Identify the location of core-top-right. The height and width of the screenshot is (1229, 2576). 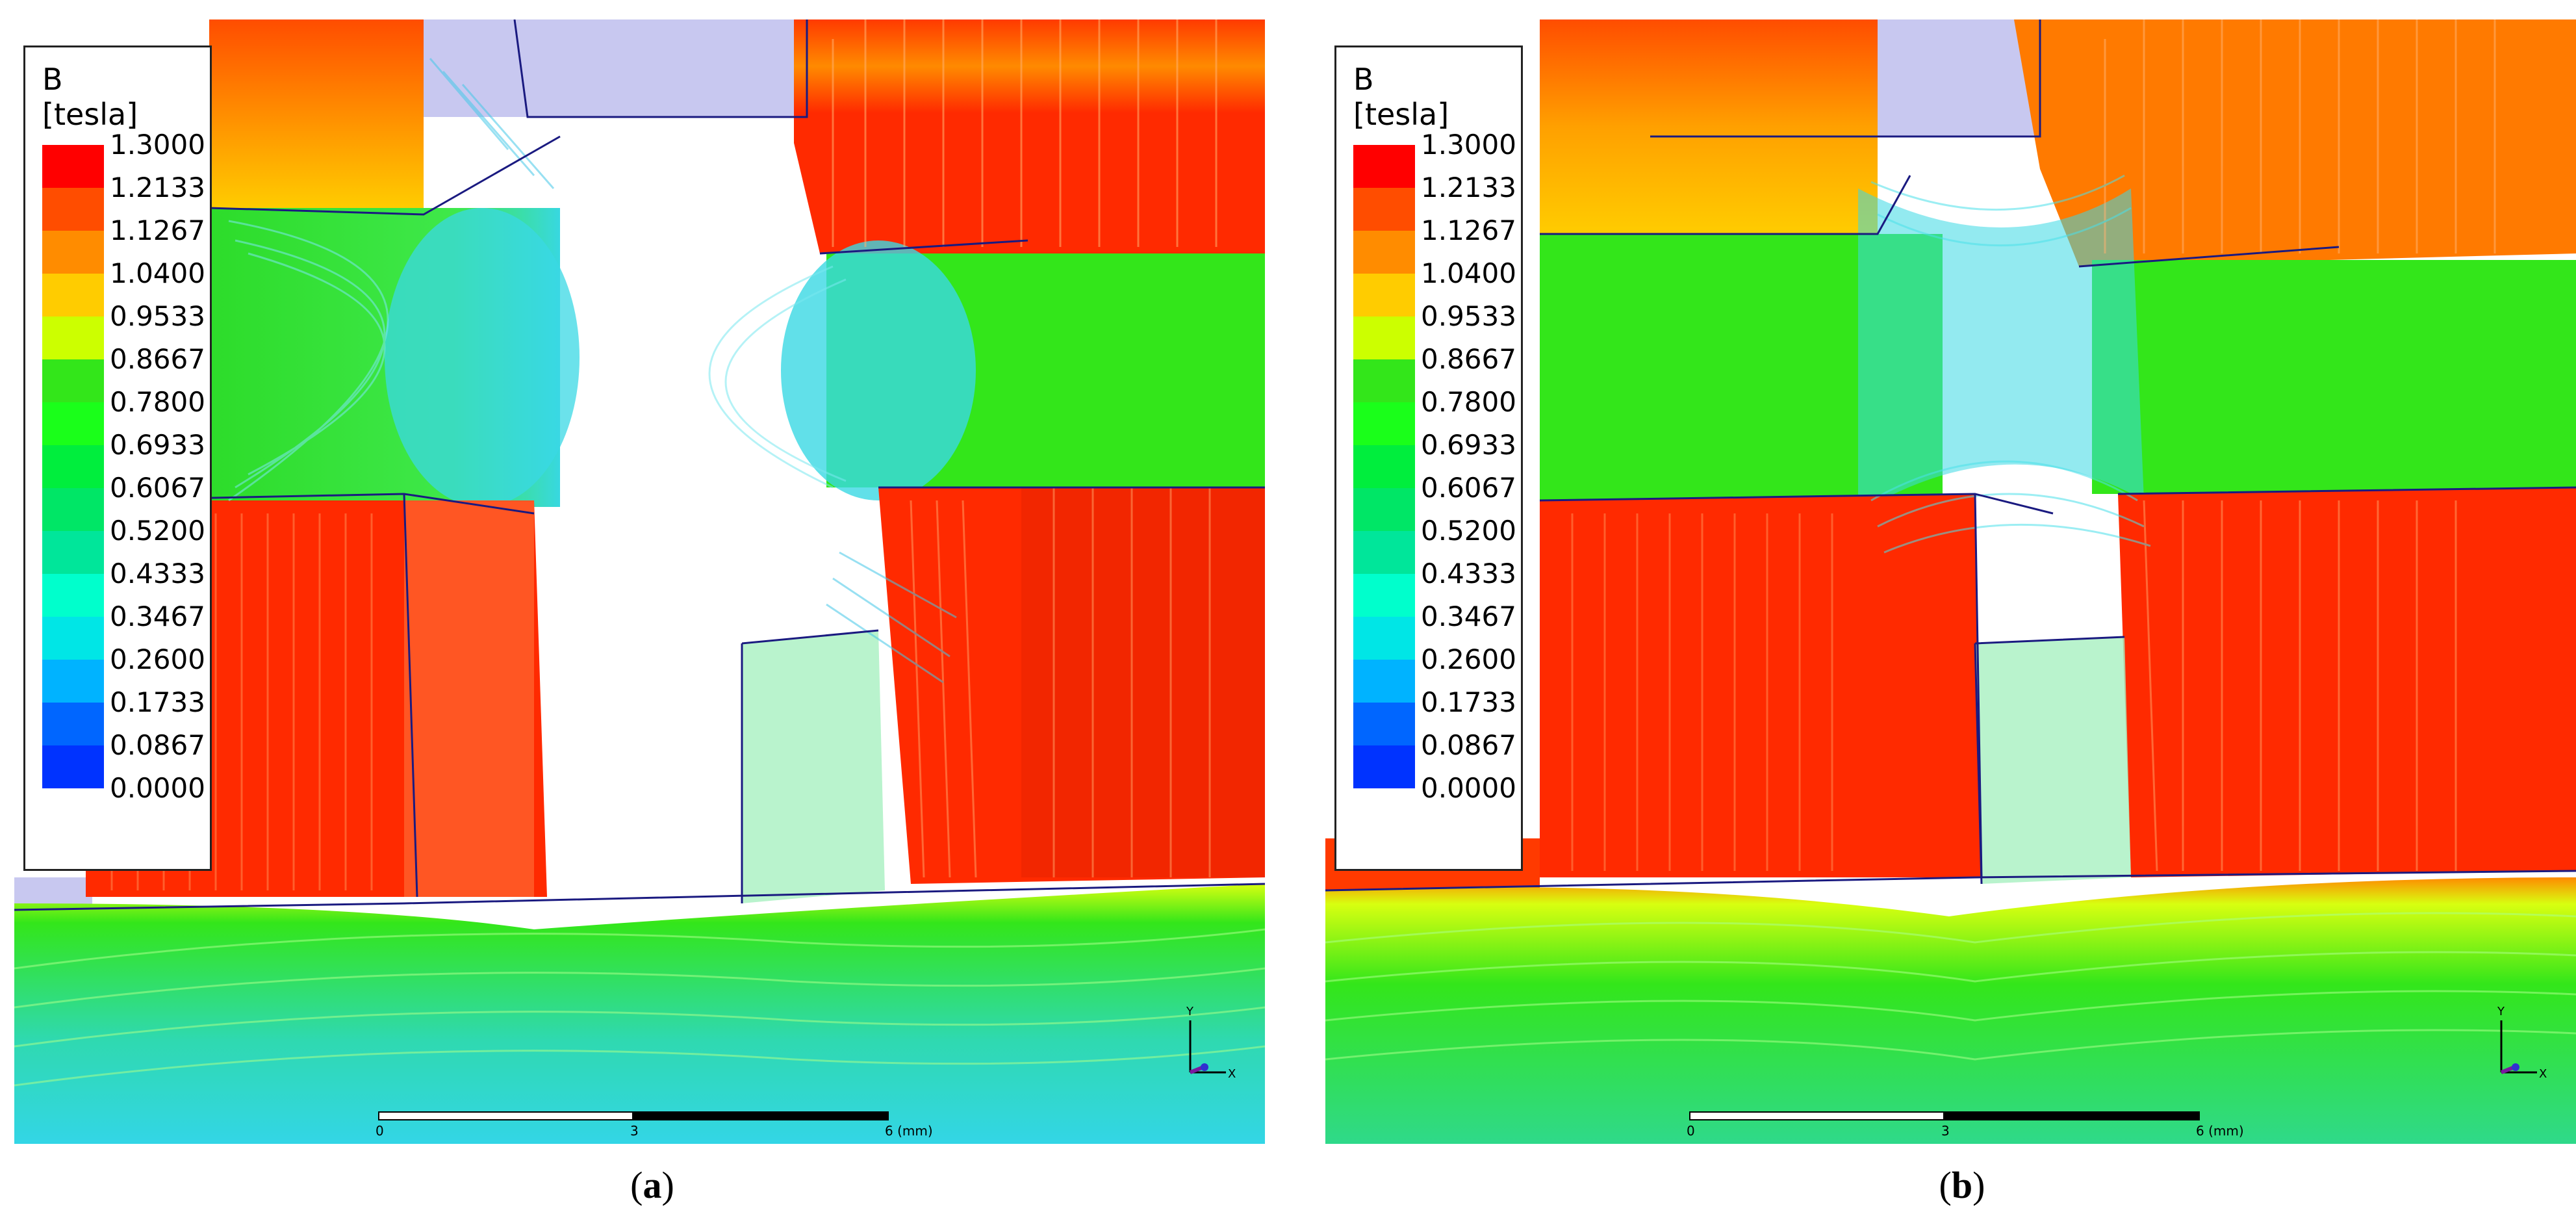
(2295, 143).